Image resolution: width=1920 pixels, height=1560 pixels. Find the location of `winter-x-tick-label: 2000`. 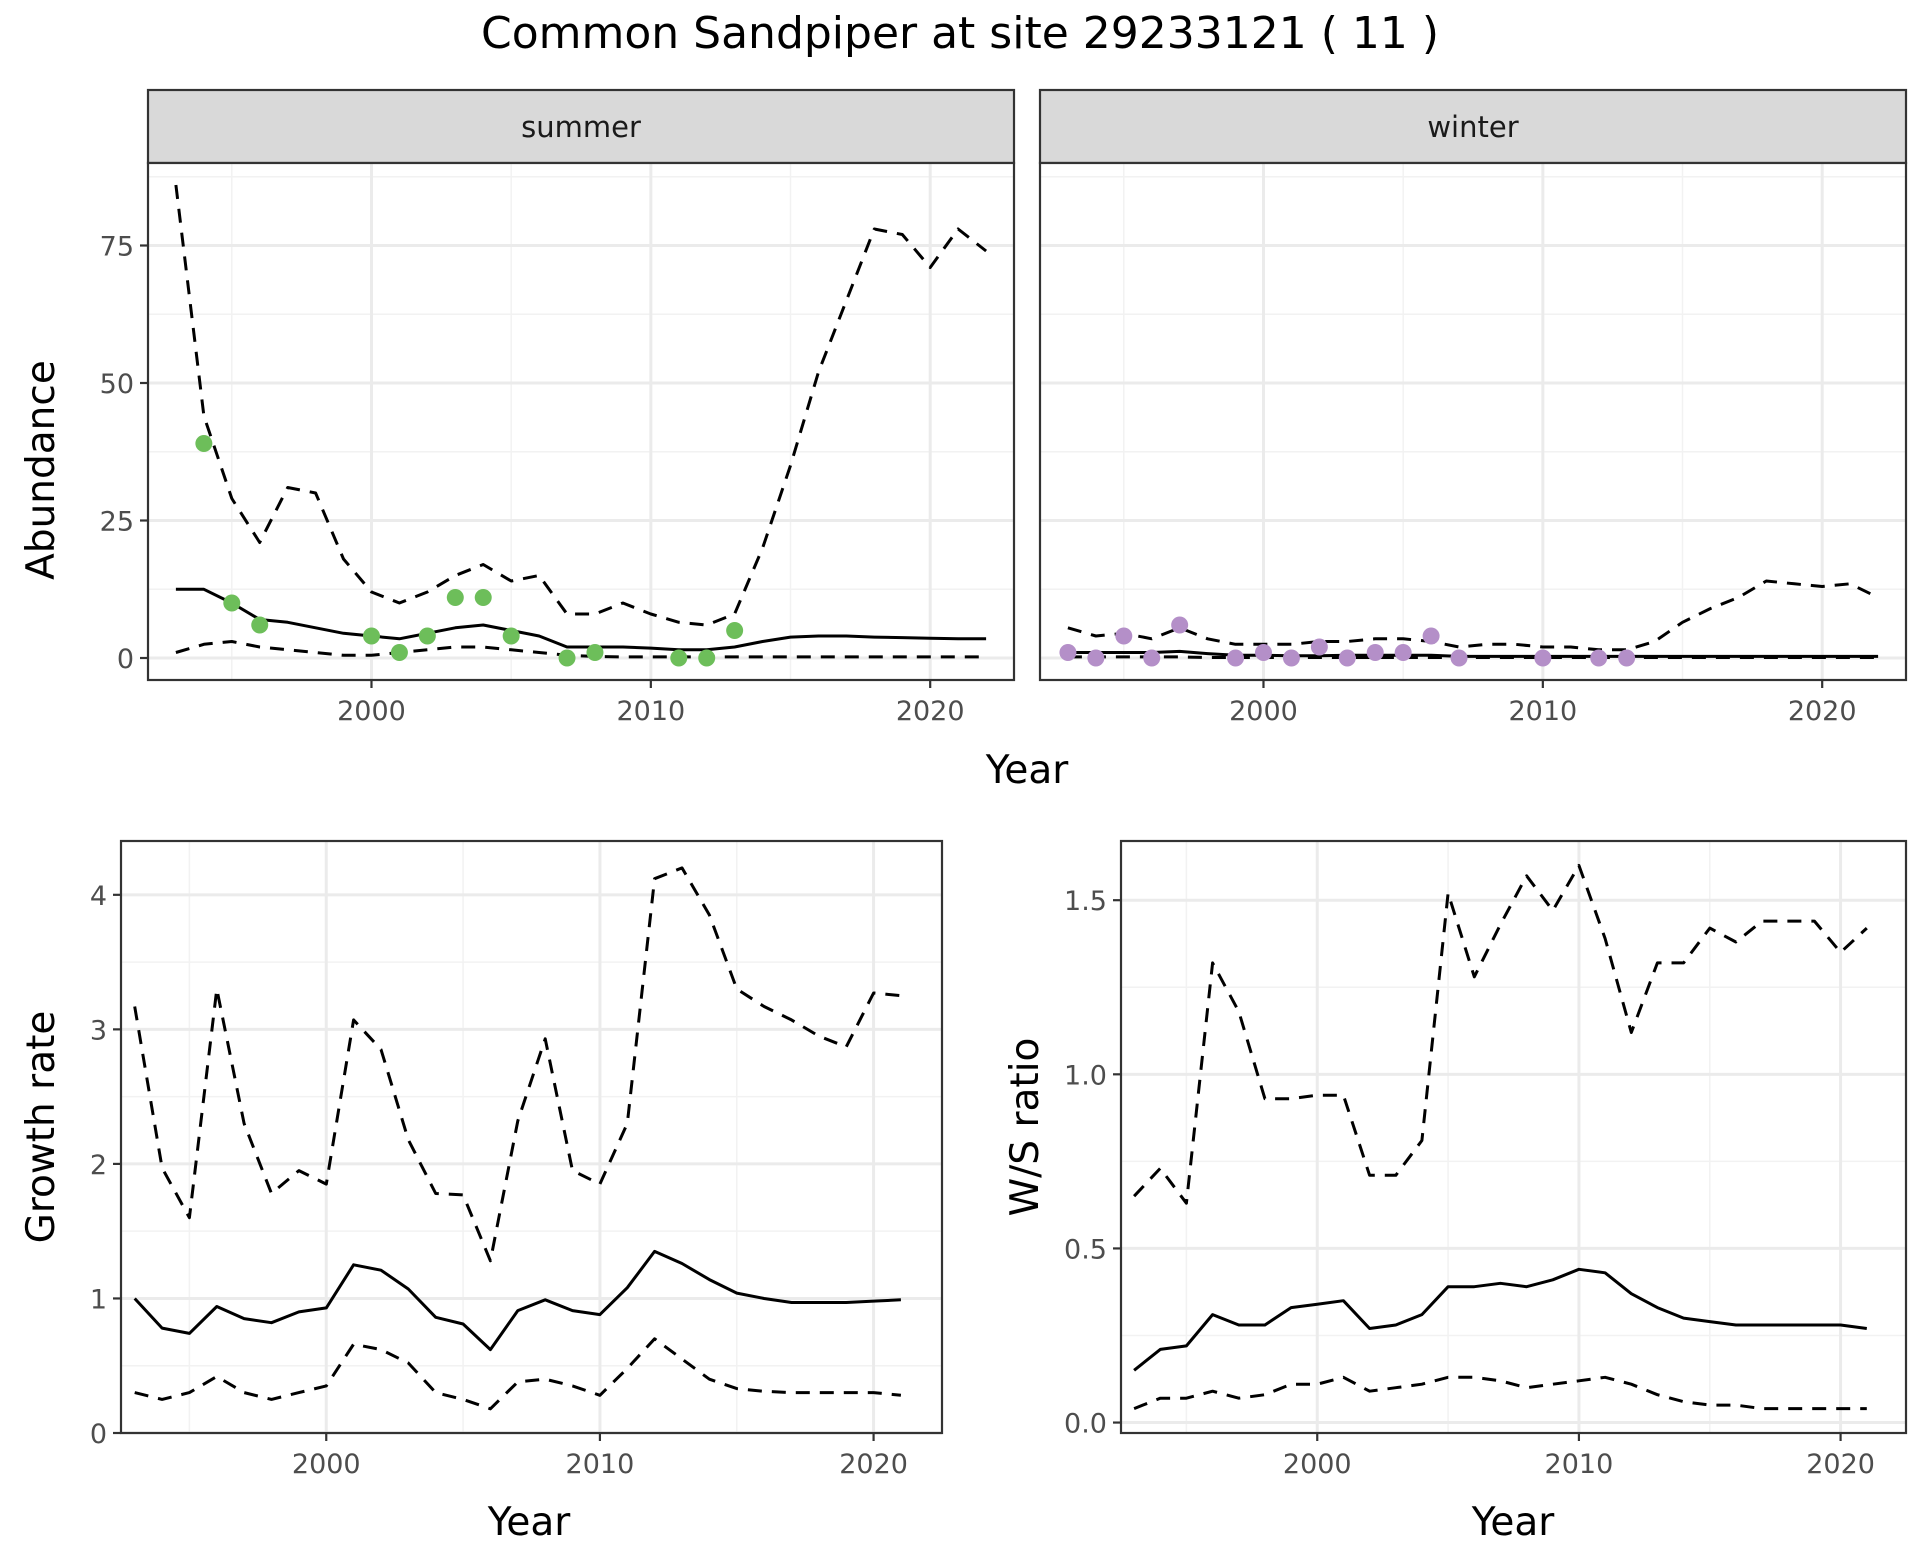

winter-x-tick-label: 2000 is located at coordinates (1263, 711).